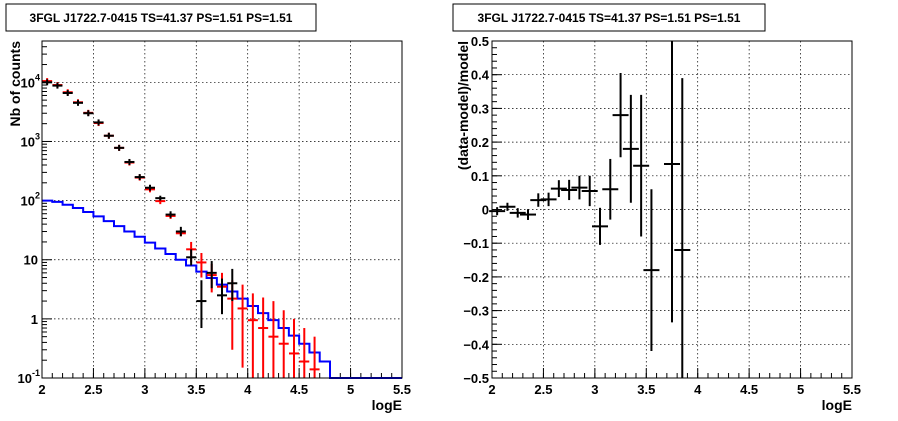 Image resolution: width=898 pixels, height=421 pixels. I want to click on left-x-tick-label: 3.5, so click(196, 389).